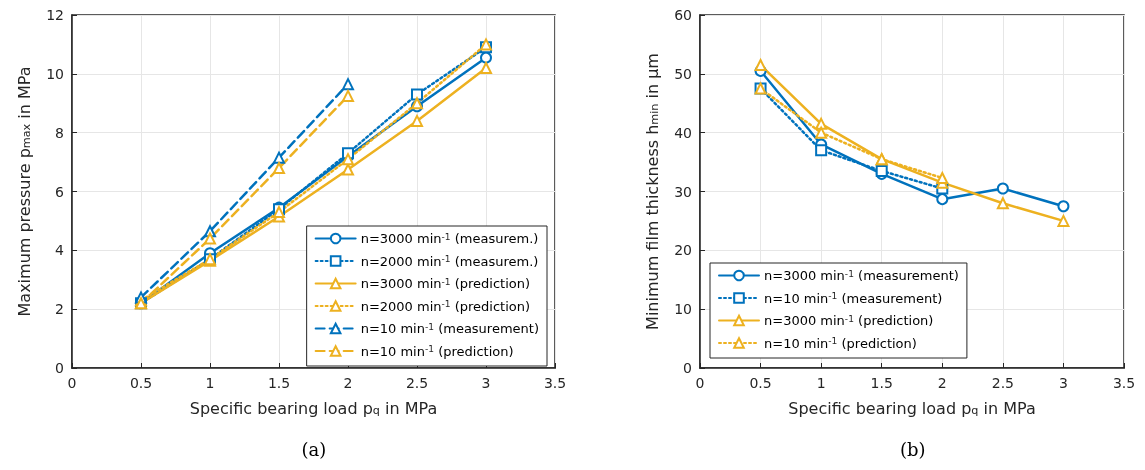  I want to click on text: (b), so click(913, 449).